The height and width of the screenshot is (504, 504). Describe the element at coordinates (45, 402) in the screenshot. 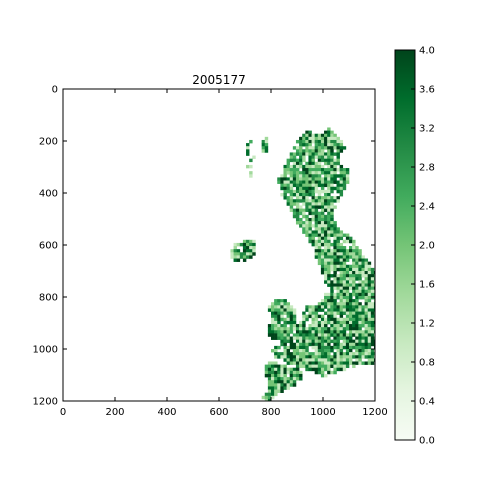

I see `y-tick-label: 1200` at that location.